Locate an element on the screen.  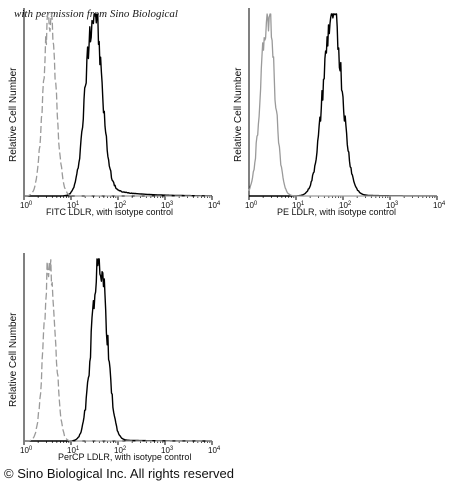
x-axis-label: PerCP LDLR, with isotype control is located at coordinates (125, 457).